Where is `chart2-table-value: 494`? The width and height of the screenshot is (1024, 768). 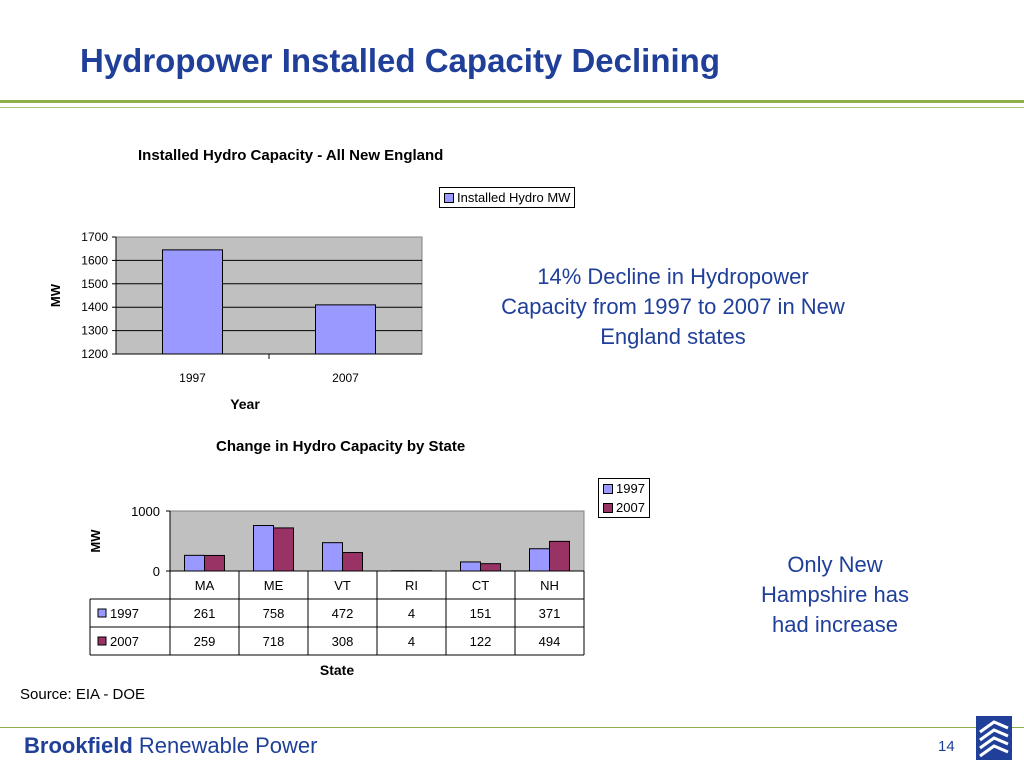 chart2-table-value: 494 is located at coordinates (550, 641).